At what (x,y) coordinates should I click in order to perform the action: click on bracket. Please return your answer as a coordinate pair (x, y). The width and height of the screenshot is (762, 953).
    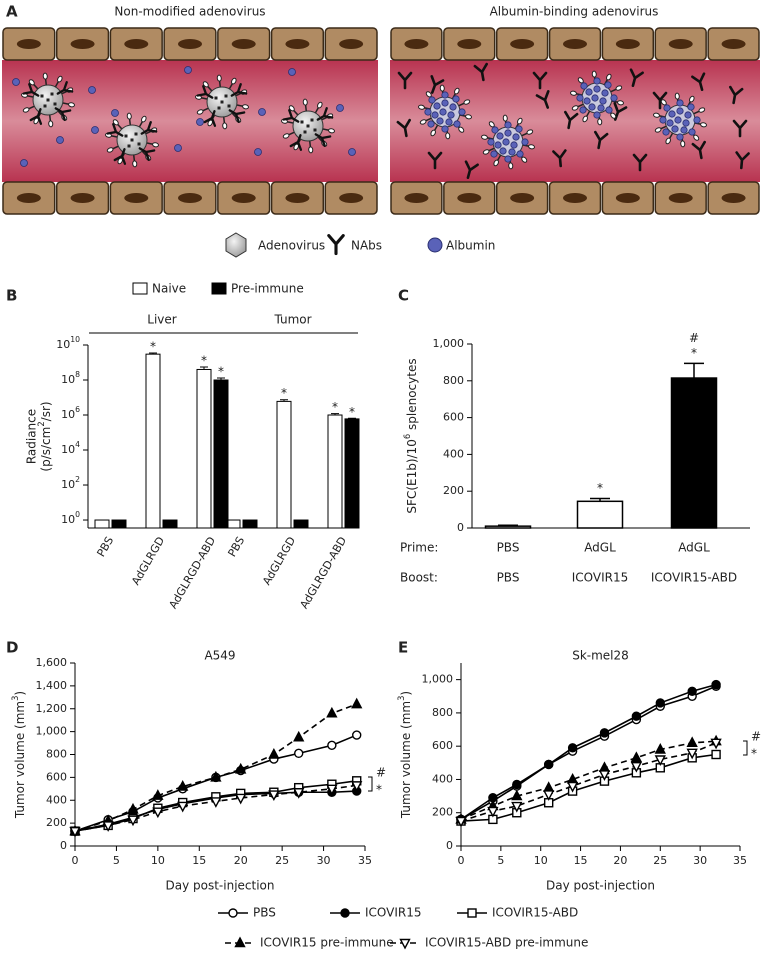
    Looking at the image, I should click on (370, 784).